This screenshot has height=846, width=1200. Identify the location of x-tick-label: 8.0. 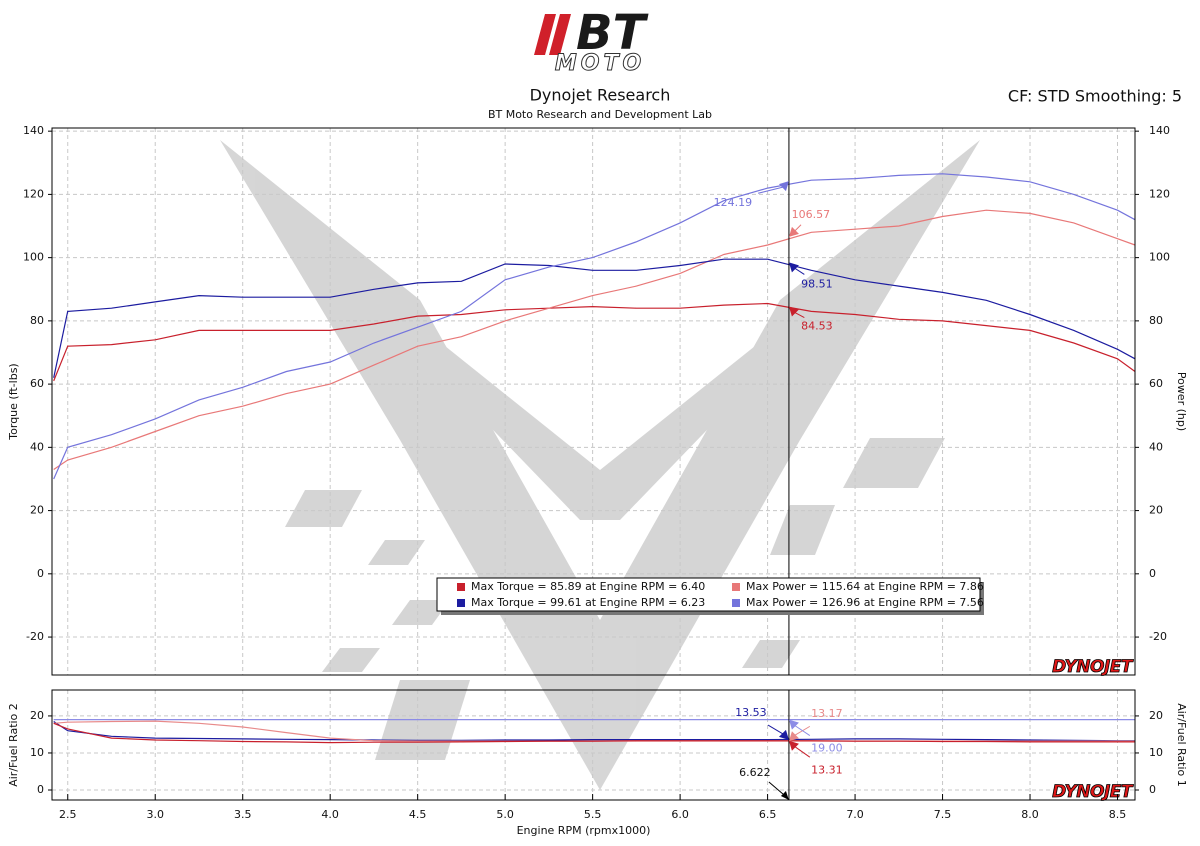
(1030, 814).